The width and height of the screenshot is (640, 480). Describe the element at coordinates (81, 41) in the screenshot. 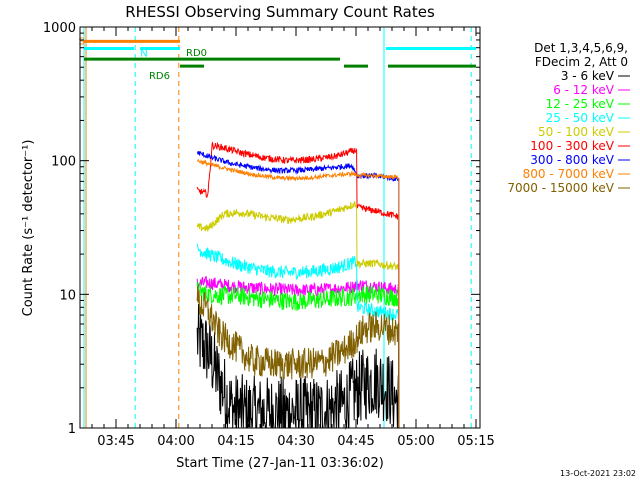

I see `flag-label-s: S` at that location.